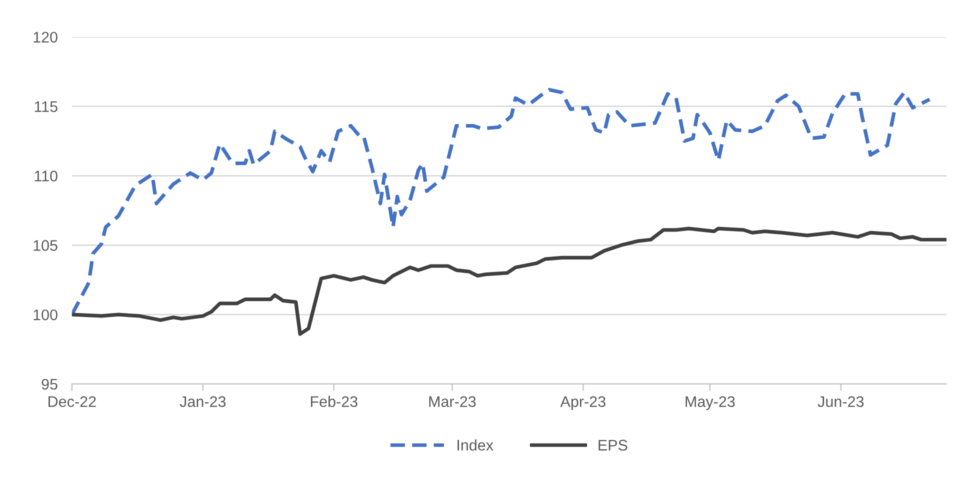 The image size is (959, 480). What do you see at coordinates (583, 403) in the screenshot?
I see `x-tick-label: Apr-23` at bounding box center [583, 403].